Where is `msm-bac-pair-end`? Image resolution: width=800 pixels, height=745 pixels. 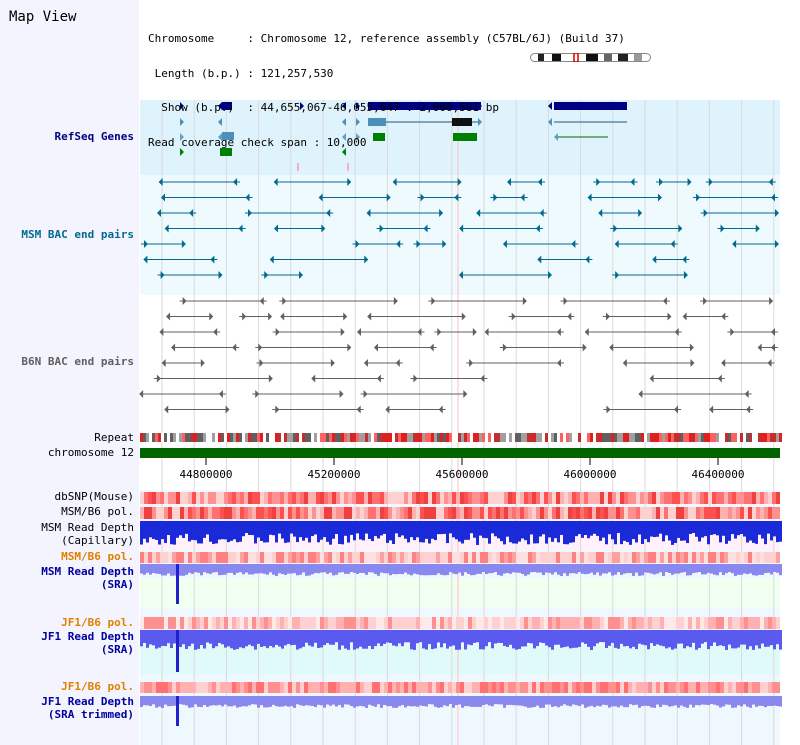 msm-bac-pair-end is located at coordinates (301, 275).